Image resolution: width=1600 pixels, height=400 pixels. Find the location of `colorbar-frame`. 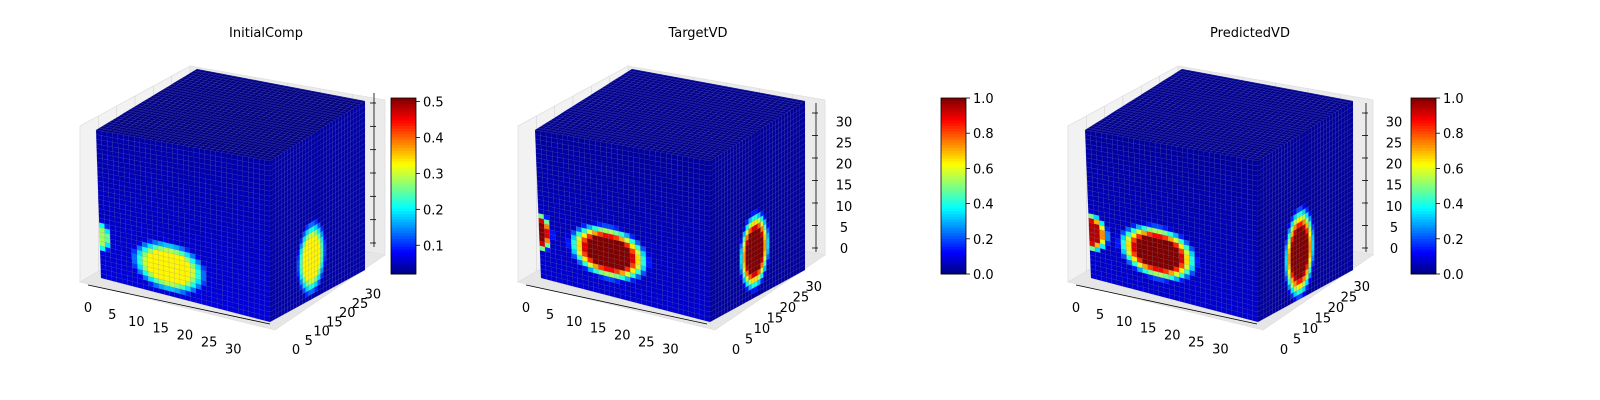

colorbar-frame is located at coordinates (403, 186).